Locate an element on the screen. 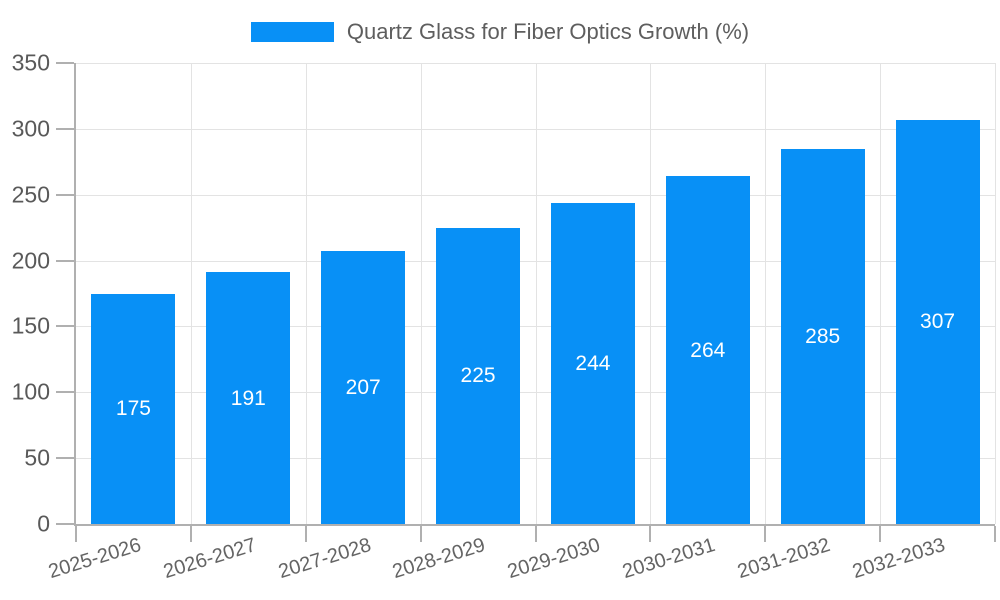 This screenshot has height=600, width=1000. x-axis-label: 2028-2029 is located at coordinates (439, 559).